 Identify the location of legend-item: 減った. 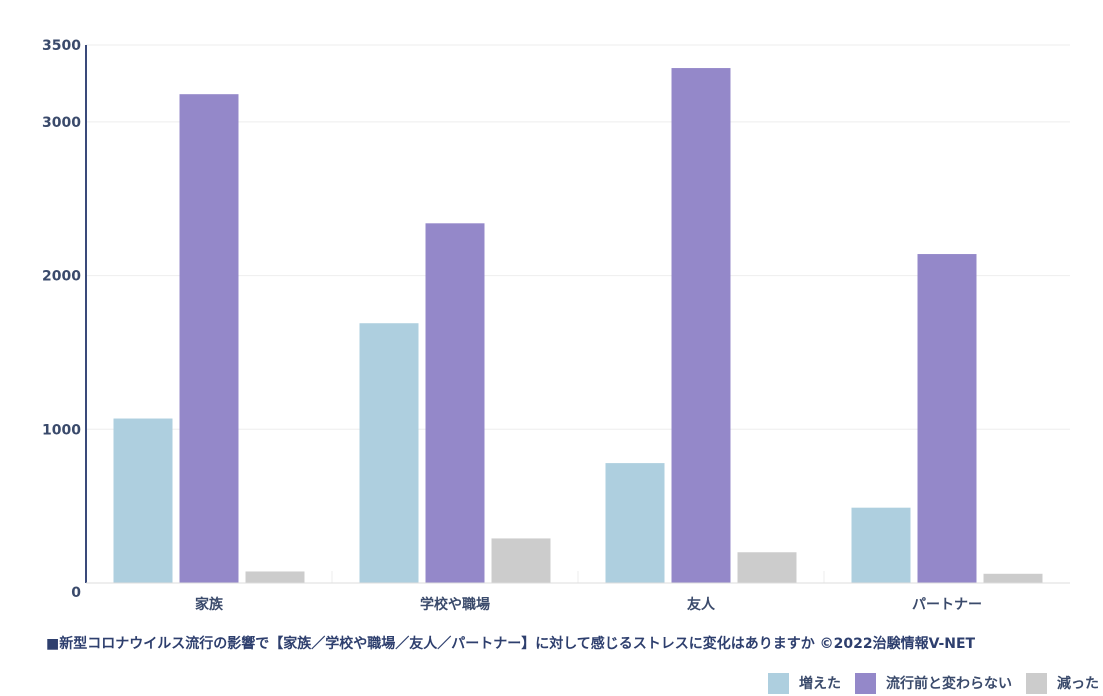
(1062, 683).